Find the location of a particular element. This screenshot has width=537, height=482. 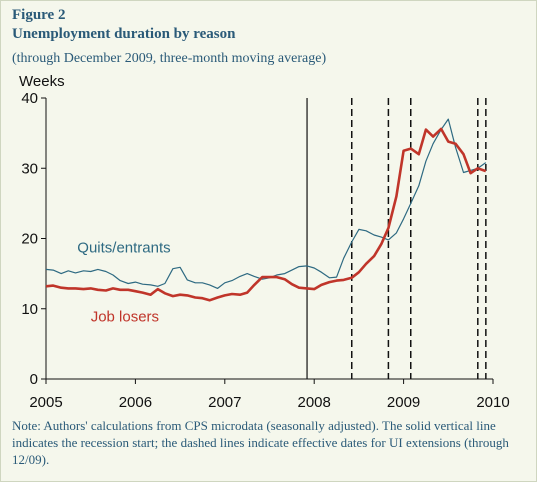

x-tick-label-0: 2005 is located at coordinates (45, 402).